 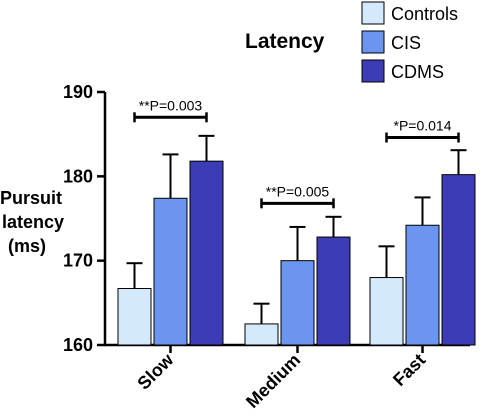 I want to click on bar-cdms-medium, so click(x=333, y=291).